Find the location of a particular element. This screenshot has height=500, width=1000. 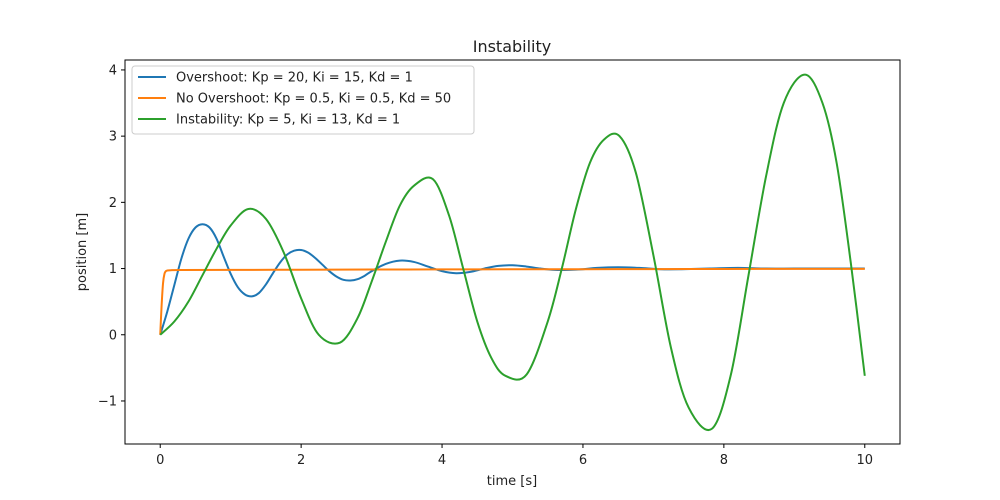

legend-box is located at coordinates (303, 100).